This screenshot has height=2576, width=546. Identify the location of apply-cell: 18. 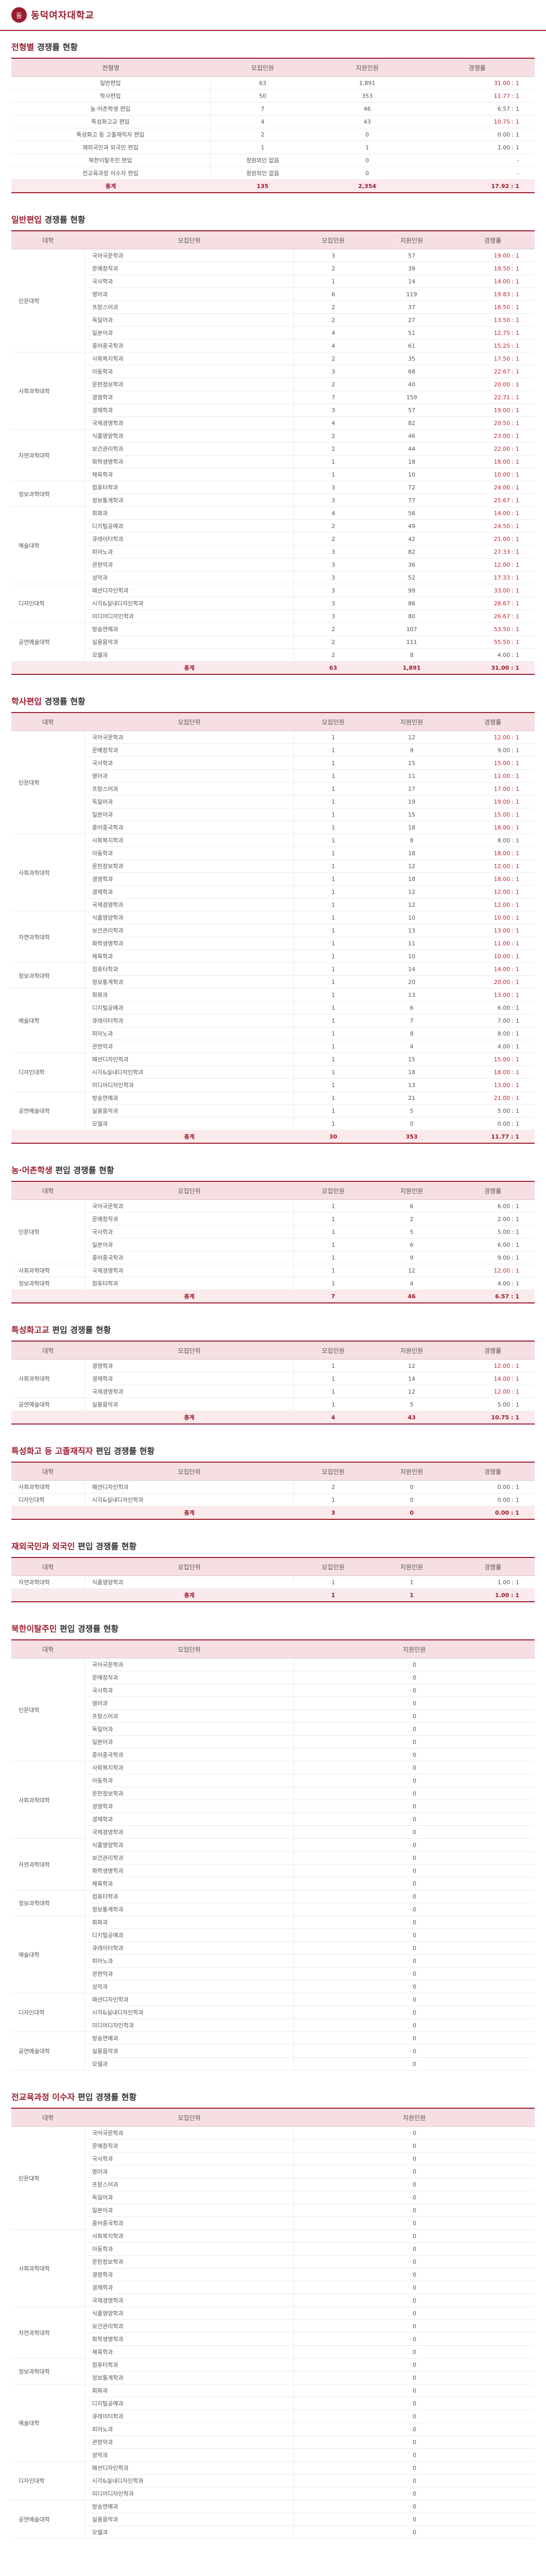
(411, 853).